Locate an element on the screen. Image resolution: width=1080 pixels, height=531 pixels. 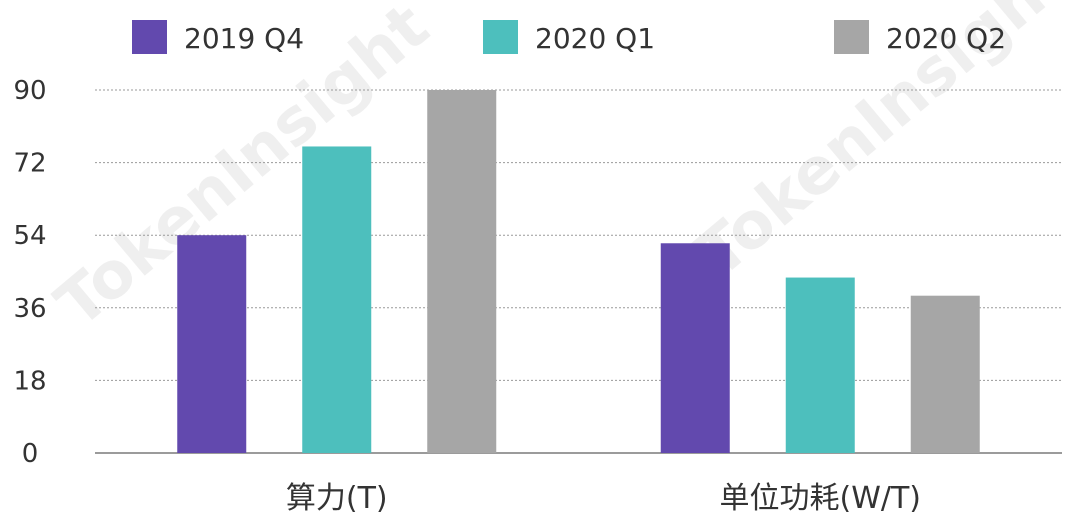
legend-label-2: 2020 Q2 is located at coordinates (946, 38).